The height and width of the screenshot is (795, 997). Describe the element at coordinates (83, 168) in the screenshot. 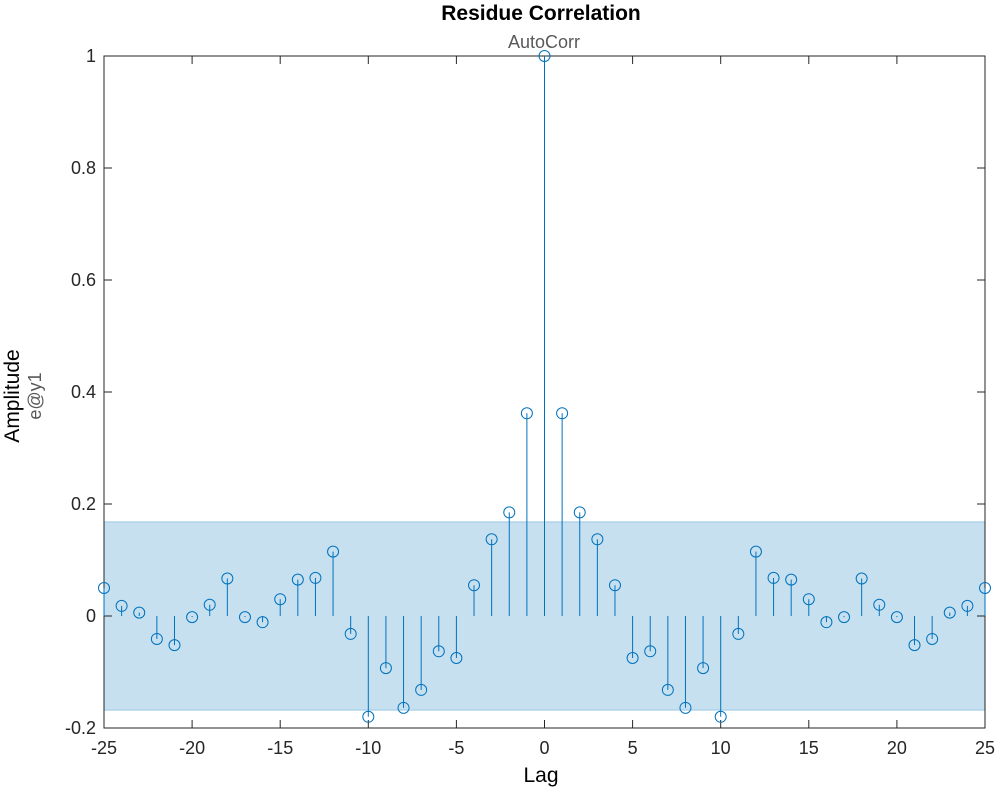

I see `y-tick-label: 0.8` at that location.